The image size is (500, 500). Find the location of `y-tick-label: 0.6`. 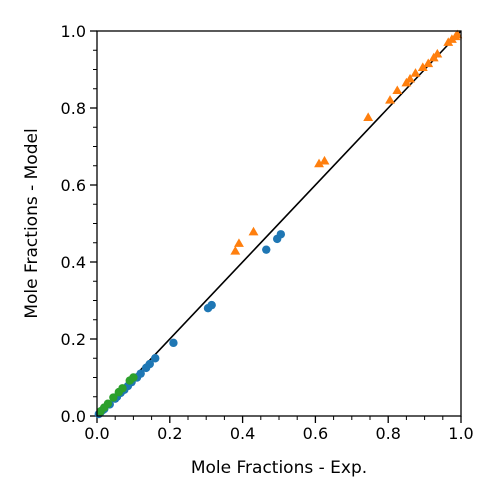

y-tick-label: 0.6 is located at coordinates (73, 185).